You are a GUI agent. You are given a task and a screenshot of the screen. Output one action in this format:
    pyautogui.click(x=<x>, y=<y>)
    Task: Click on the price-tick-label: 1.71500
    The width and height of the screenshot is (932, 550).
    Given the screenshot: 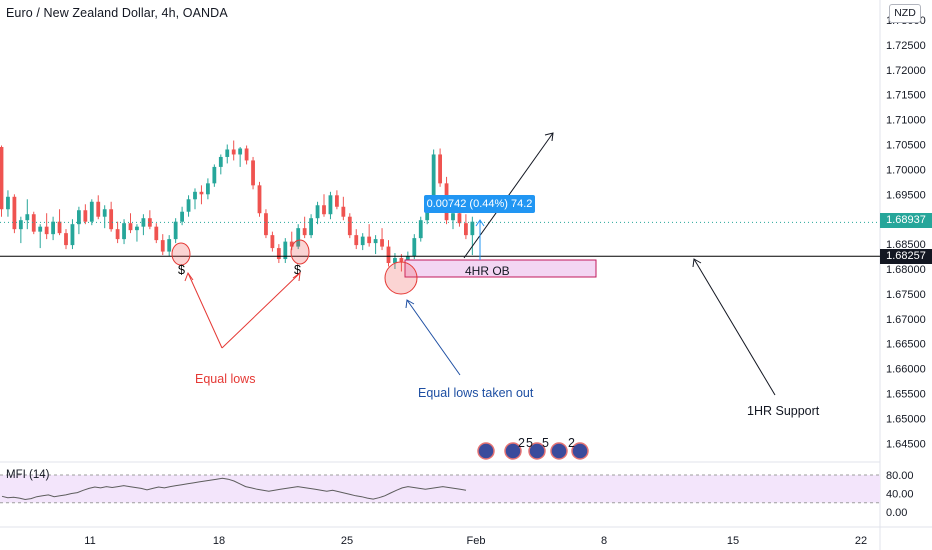 What is the action you would take?
    pyautogui.click(x=906, y=96)
    